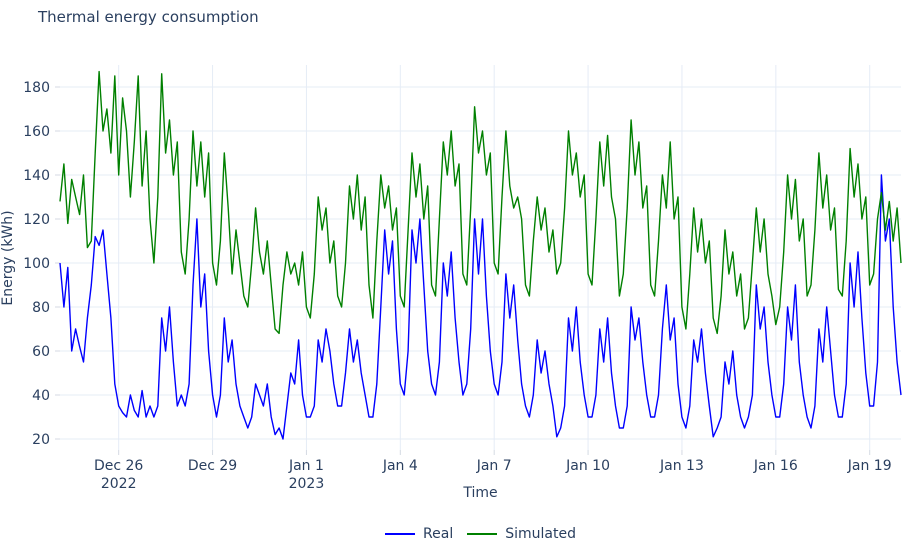 This screenshot has height=552, width=907. Describe the element at coordinates (118, 466) in the screenshot. I see `x-tick-label: Dec 26` at that location.